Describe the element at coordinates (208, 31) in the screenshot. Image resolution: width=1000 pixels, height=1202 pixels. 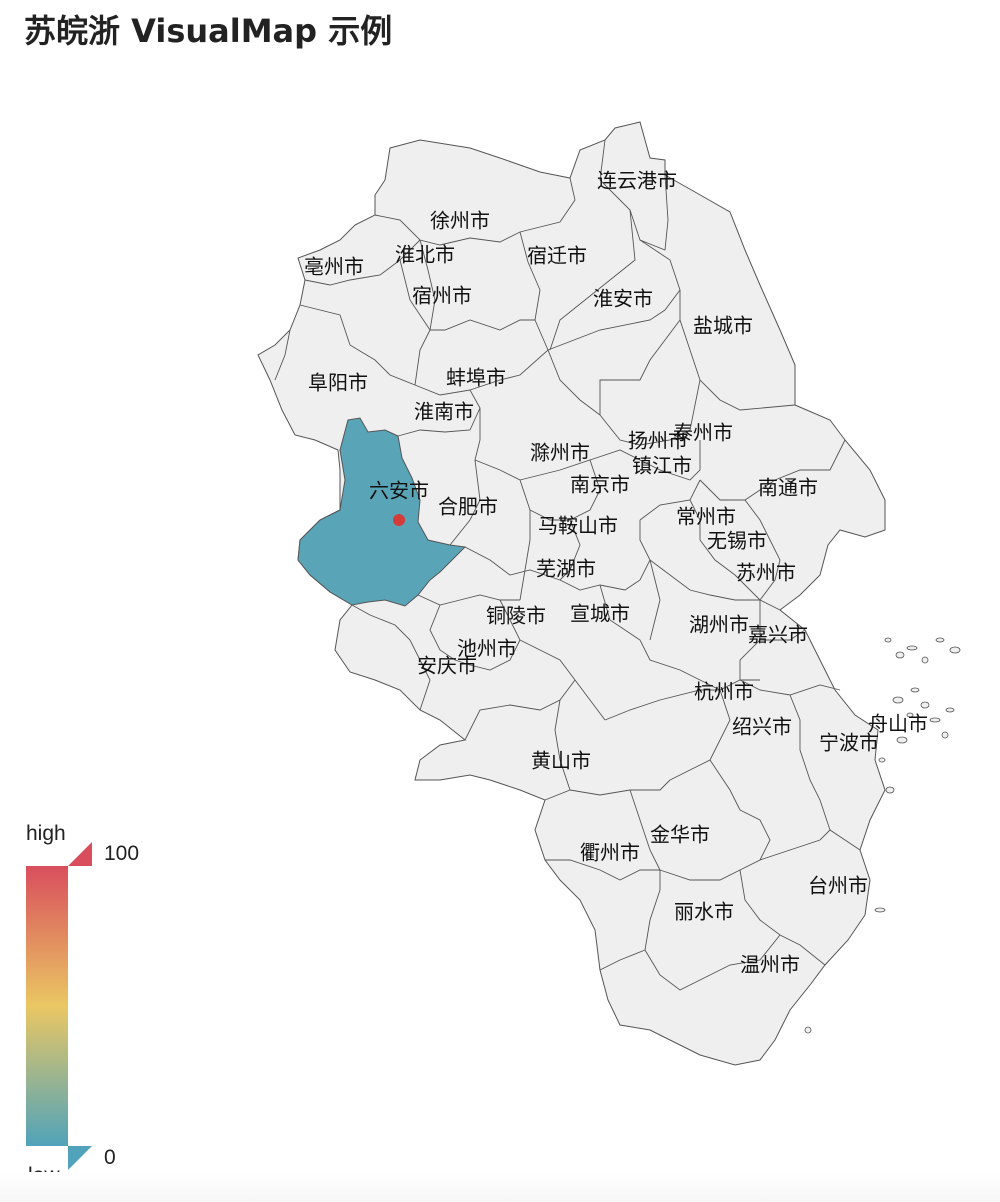
I see `chart-title: 苏皖浙 VisualMap 示例` at that location.